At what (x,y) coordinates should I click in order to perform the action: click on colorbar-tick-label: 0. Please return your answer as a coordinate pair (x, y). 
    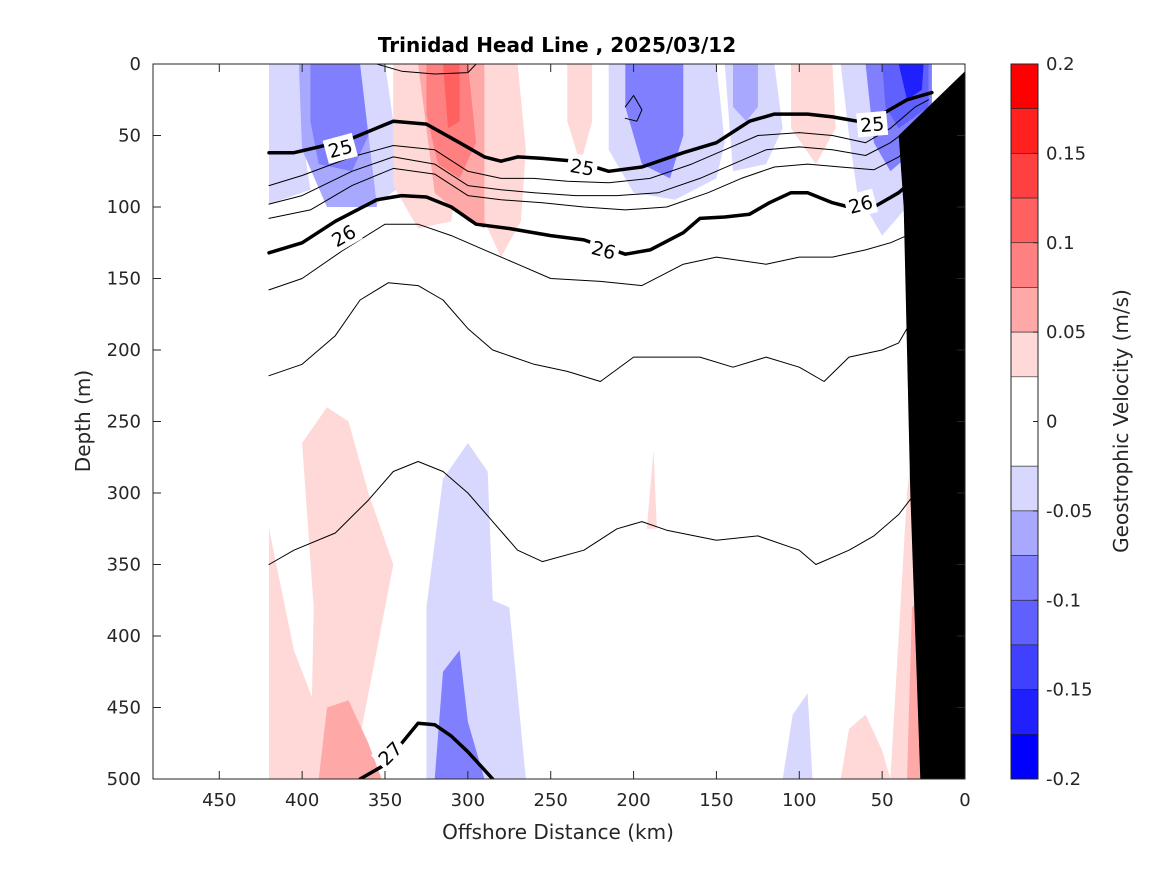
    Looking at the image, I should click on (1051, 422).